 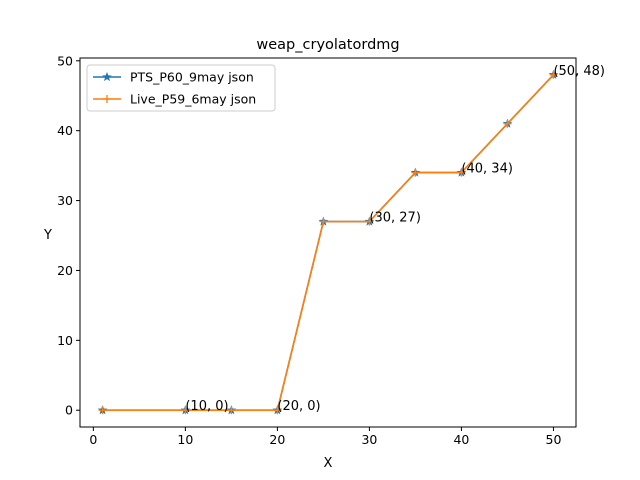 What do you see at coordinates (554, 439) in the screenshot?
I see `x-tick-label: 50` at bounding box center [554, 439].